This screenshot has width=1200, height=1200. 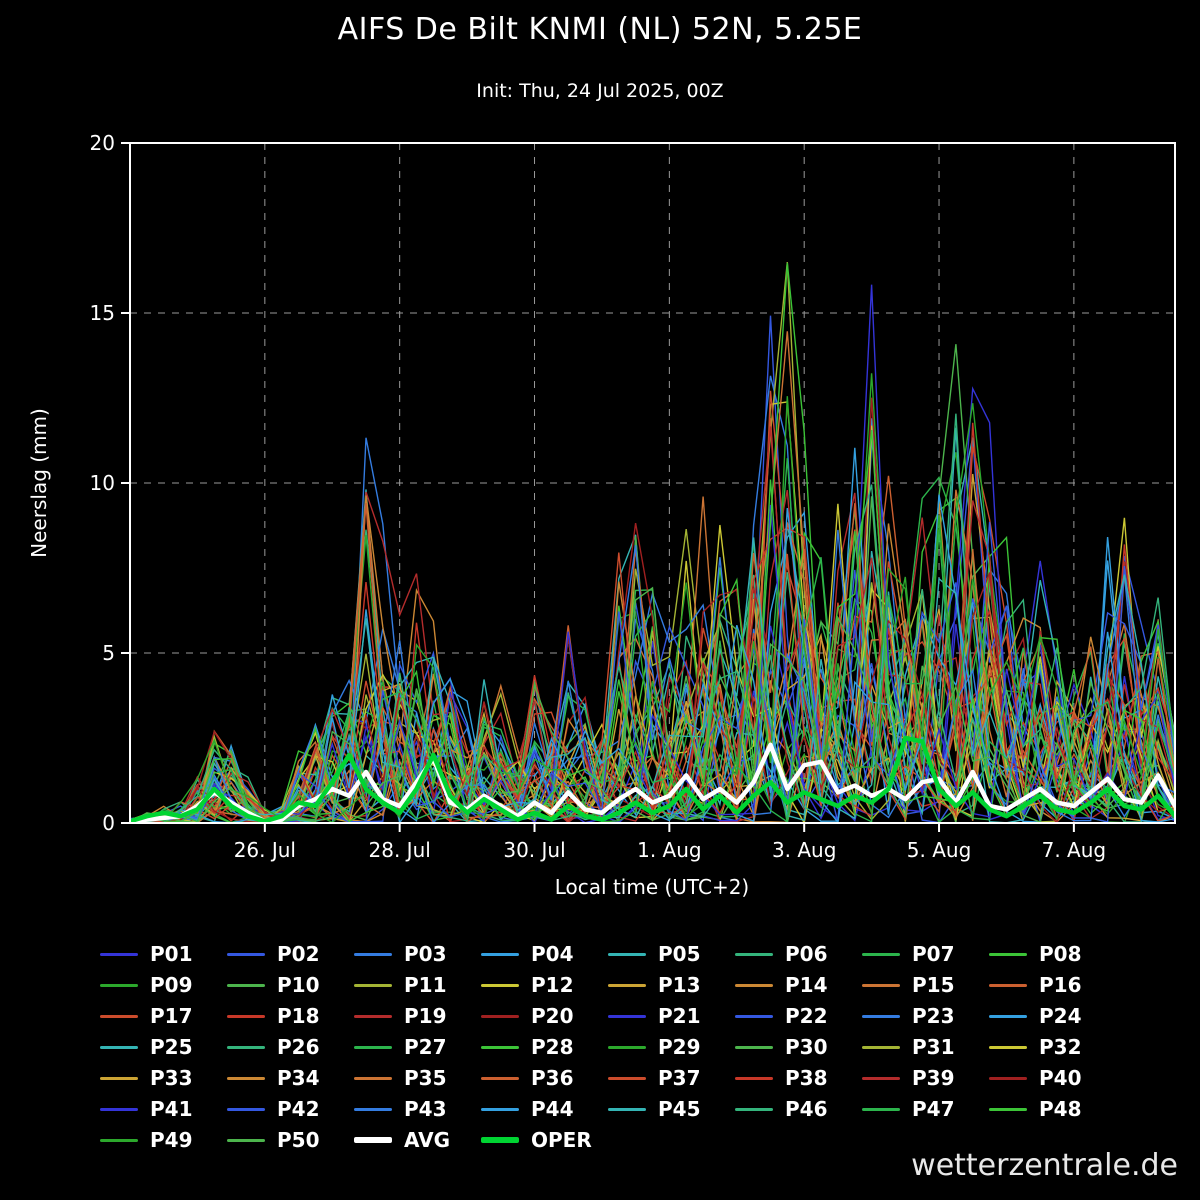 I want to click on legend-item-p41: P41, so click(x=163, y=1109).